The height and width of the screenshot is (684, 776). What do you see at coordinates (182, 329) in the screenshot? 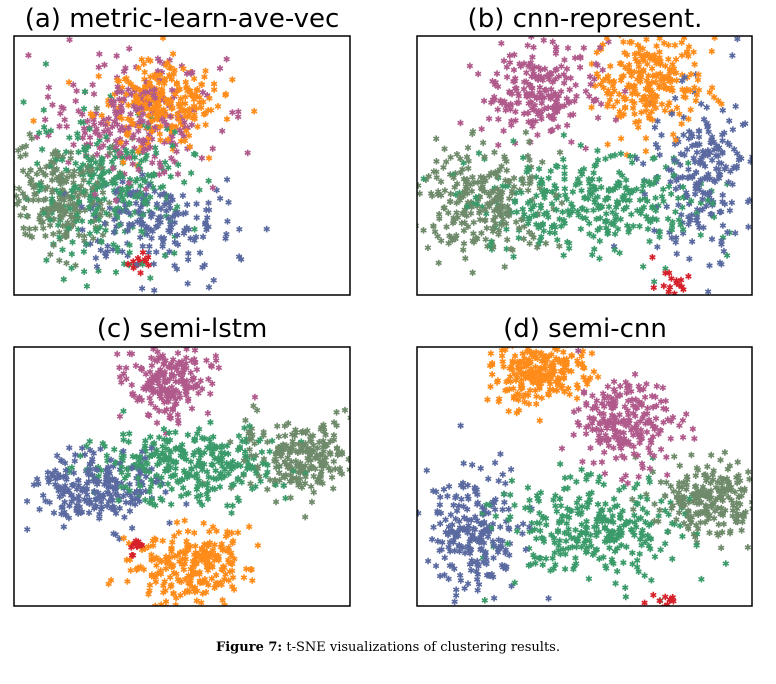
I see `panel-c-title: (c) semi-lstm` at bounding box center [182, 329].